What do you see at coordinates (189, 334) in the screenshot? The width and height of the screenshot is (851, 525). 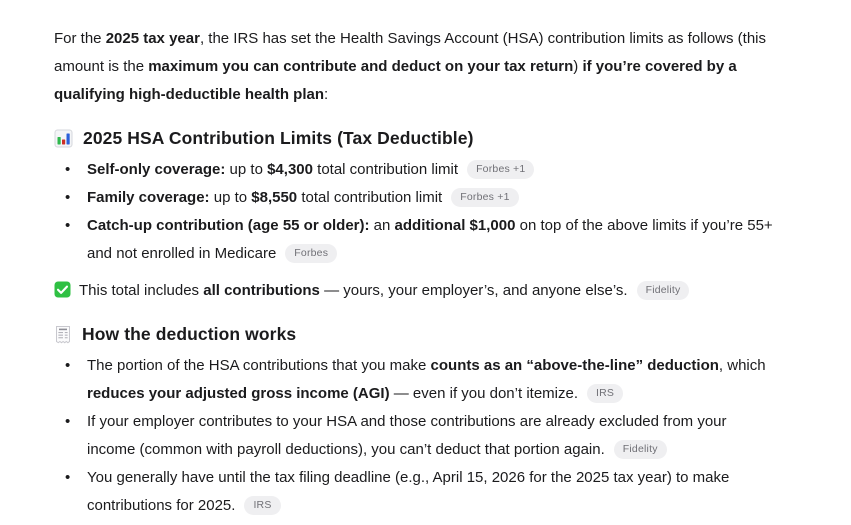 I see `section-title: How the deduction works` at bounding box center [189, 334].